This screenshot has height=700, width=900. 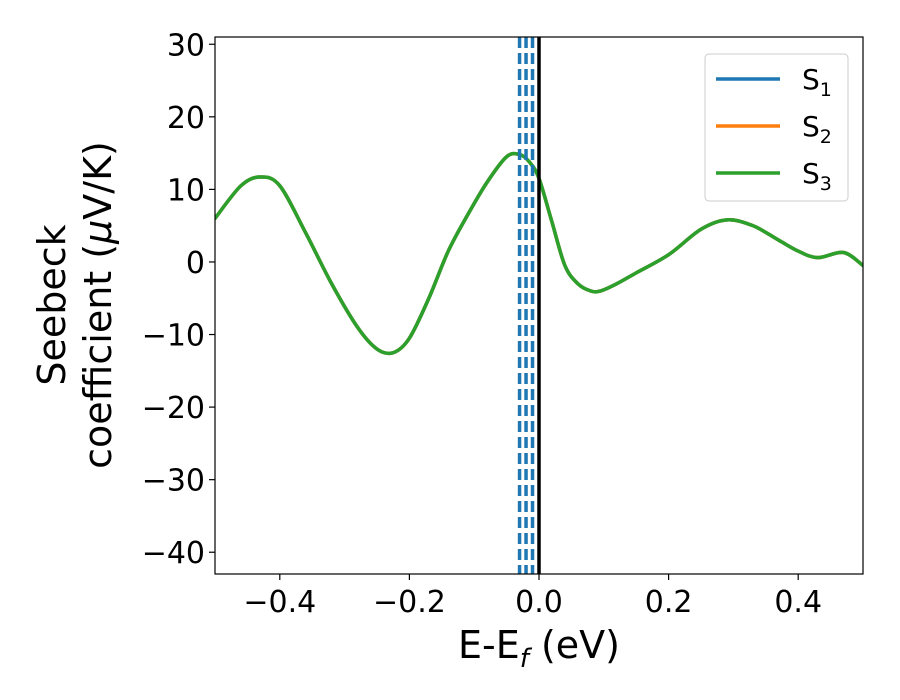 I want to click on y-tick-label: 0, so click(x=195, y=263).